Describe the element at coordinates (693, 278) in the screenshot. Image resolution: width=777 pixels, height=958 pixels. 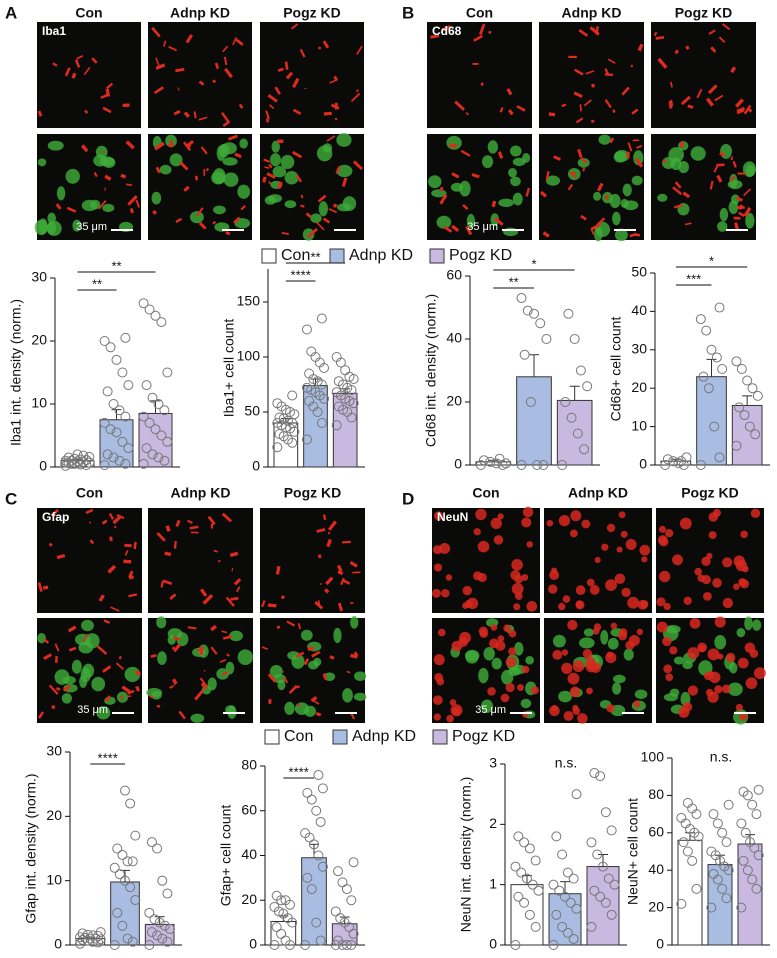
I see `significance-label: ***` at that location.